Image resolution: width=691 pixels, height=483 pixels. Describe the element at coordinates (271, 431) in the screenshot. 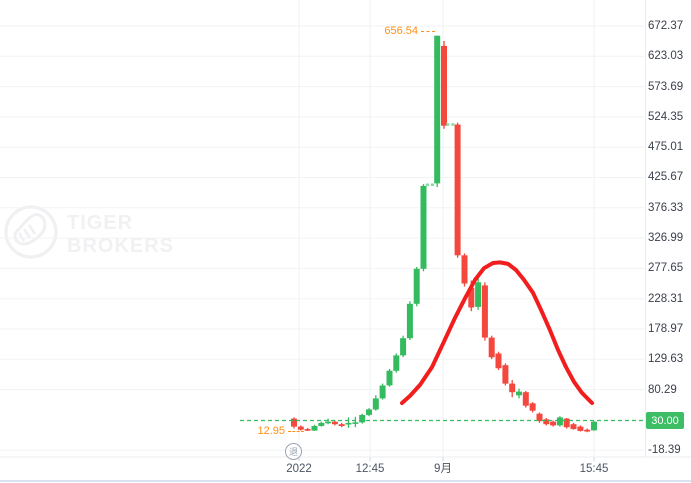

I see `low-price-label: 12.95` at that location.